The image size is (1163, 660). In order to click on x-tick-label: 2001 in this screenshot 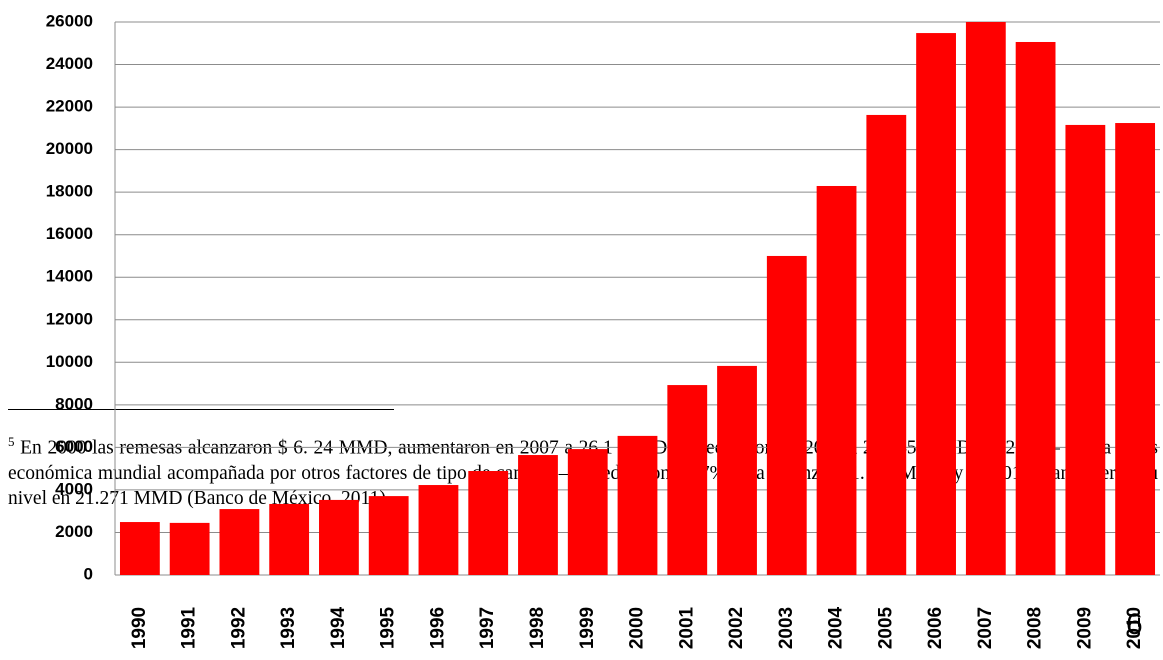, I will do `click(686, 627)`.